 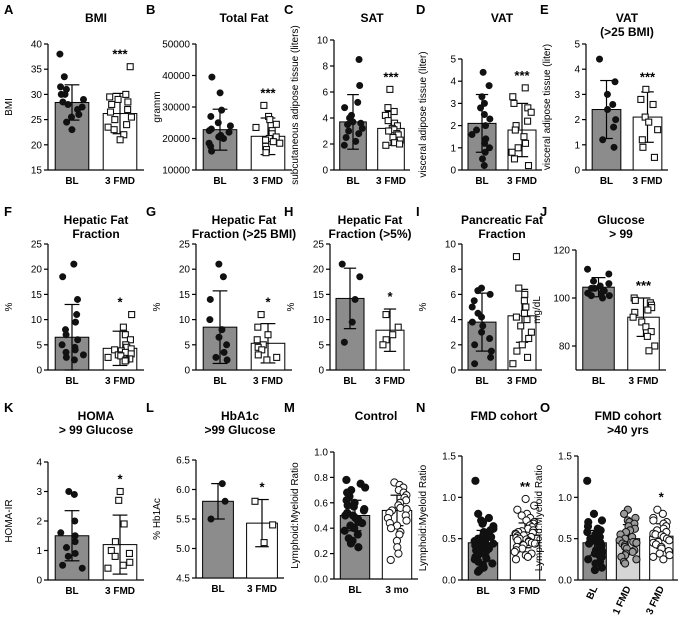 I want to click on chart-title: VAT, so click(x=502, y=18).